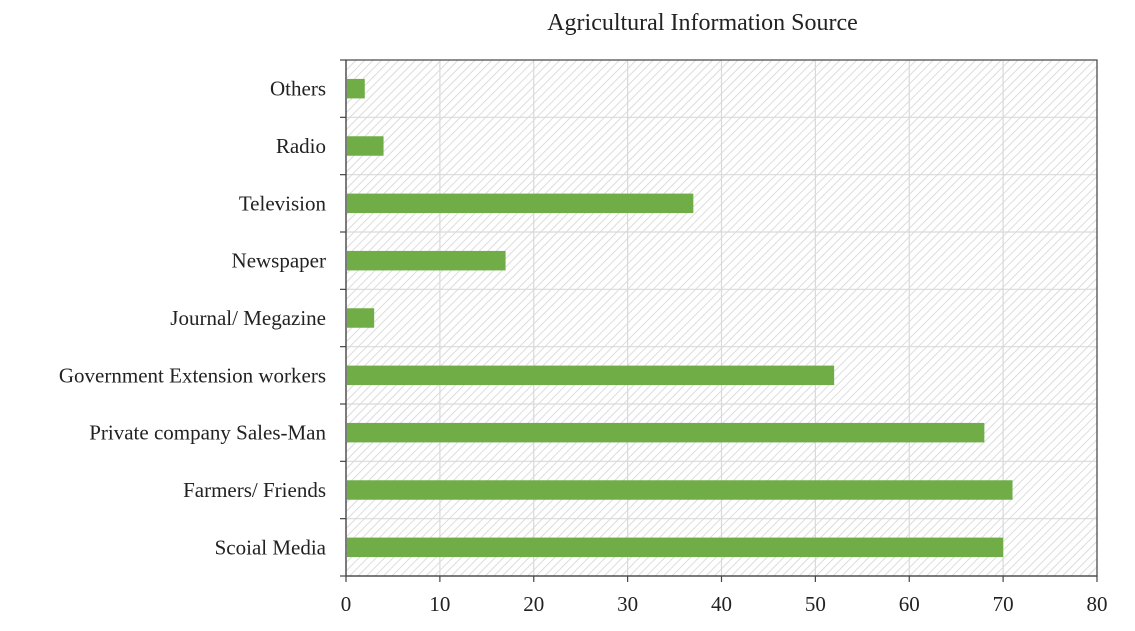 This screenshot has width=1135, height=631. I want to click on category-label: Journal/ Megazine, so click(248, 318).